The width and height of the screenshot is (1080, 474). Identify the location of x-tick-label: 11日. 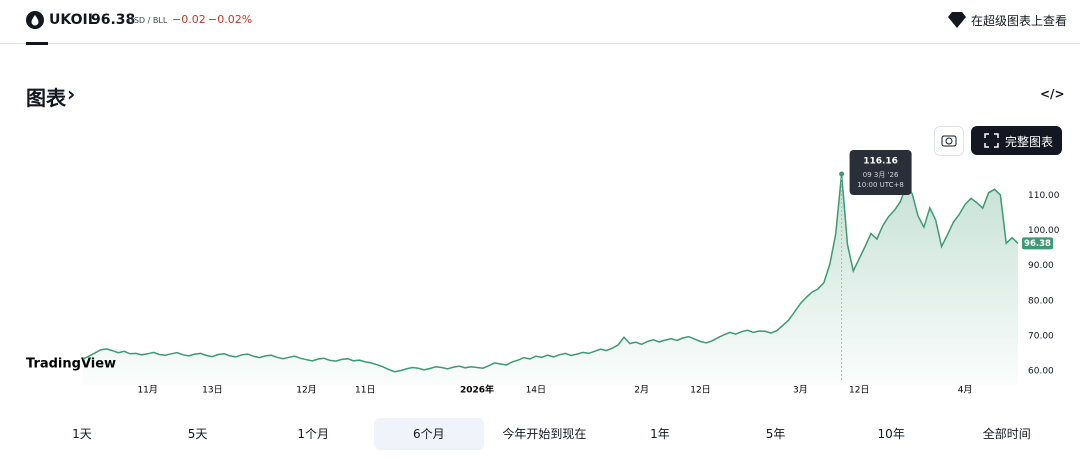
(365, 390).